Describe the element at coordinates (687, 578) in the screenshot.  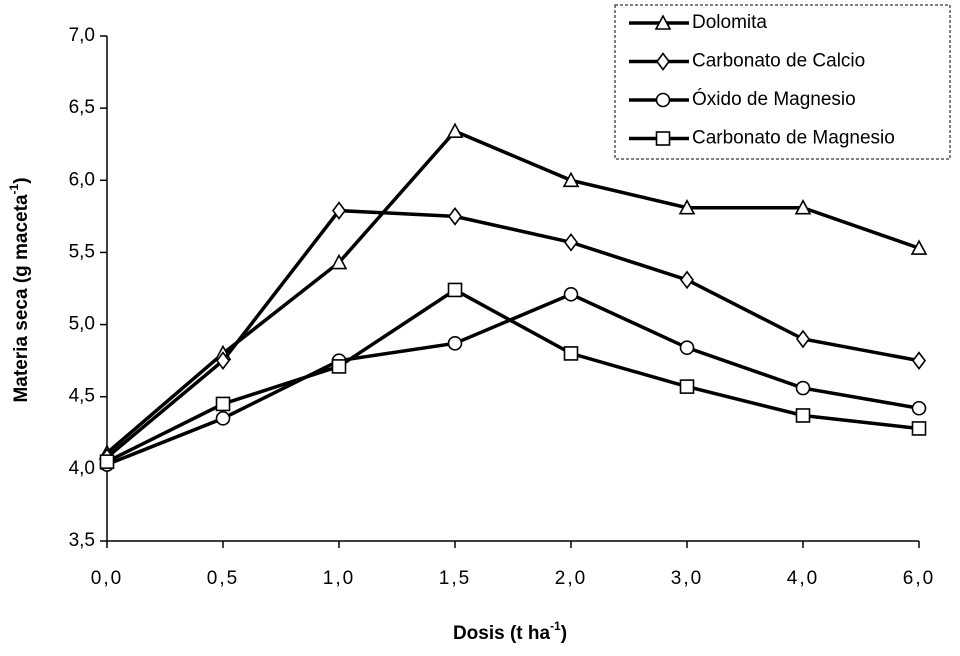
I see `x-tick-label: 3,0` at that location.